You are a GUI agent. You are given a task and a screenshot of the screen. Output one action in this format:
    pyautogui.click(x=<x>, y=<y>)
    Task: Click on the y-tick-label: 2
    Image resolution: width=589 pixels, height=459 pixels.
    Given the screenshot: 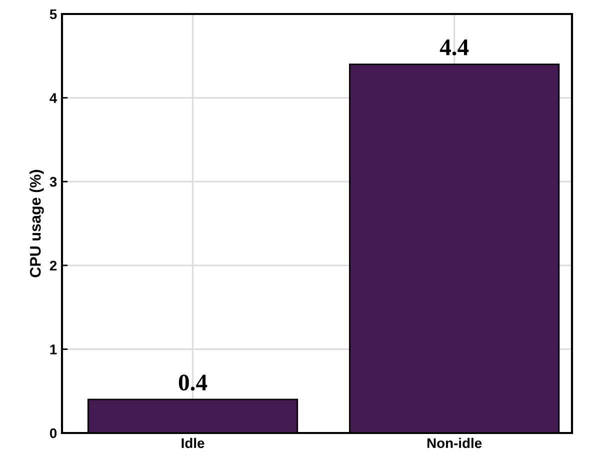 What is the action you would take?
    pyautogui.click(x=53, y=265)
    